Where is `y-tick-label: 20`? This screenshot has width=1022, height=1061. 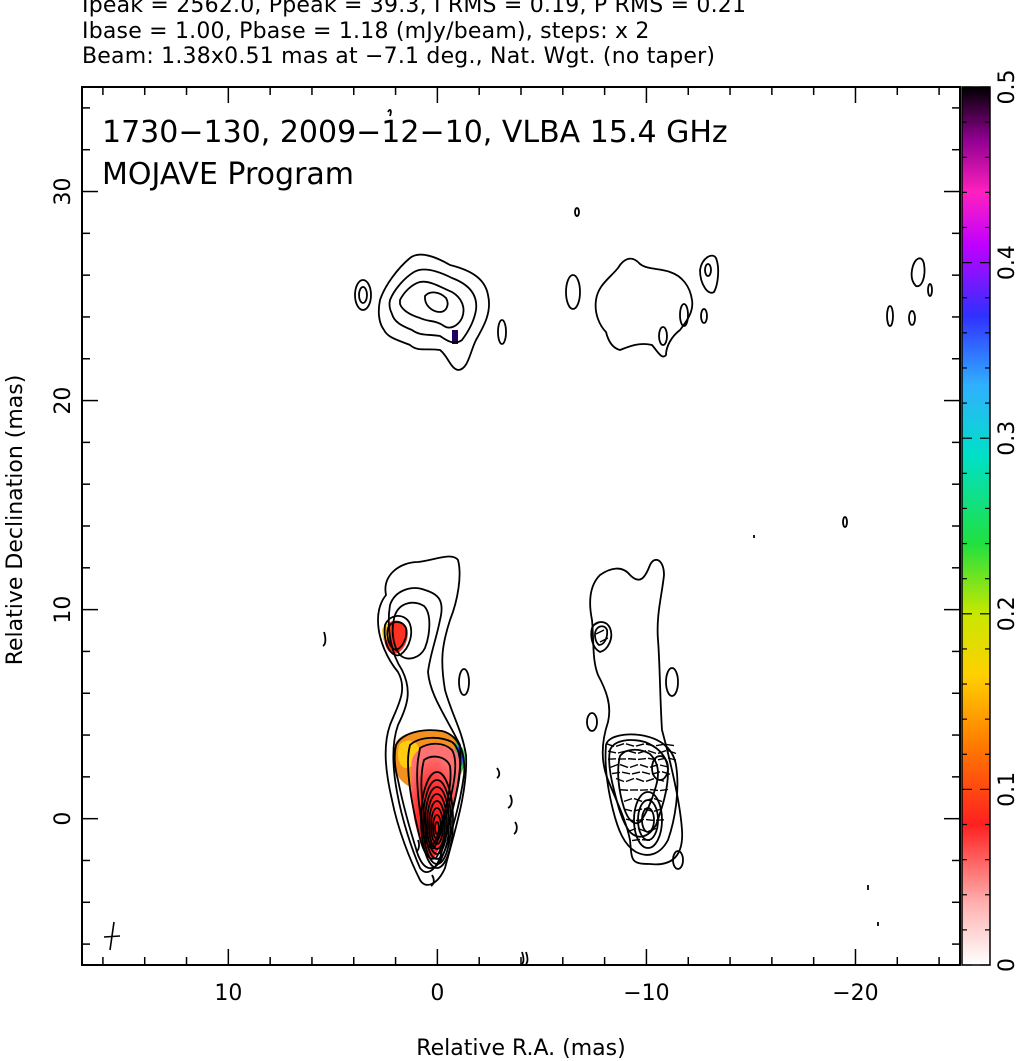
y-tick-label: 20 is located at coordinates (63, 401).